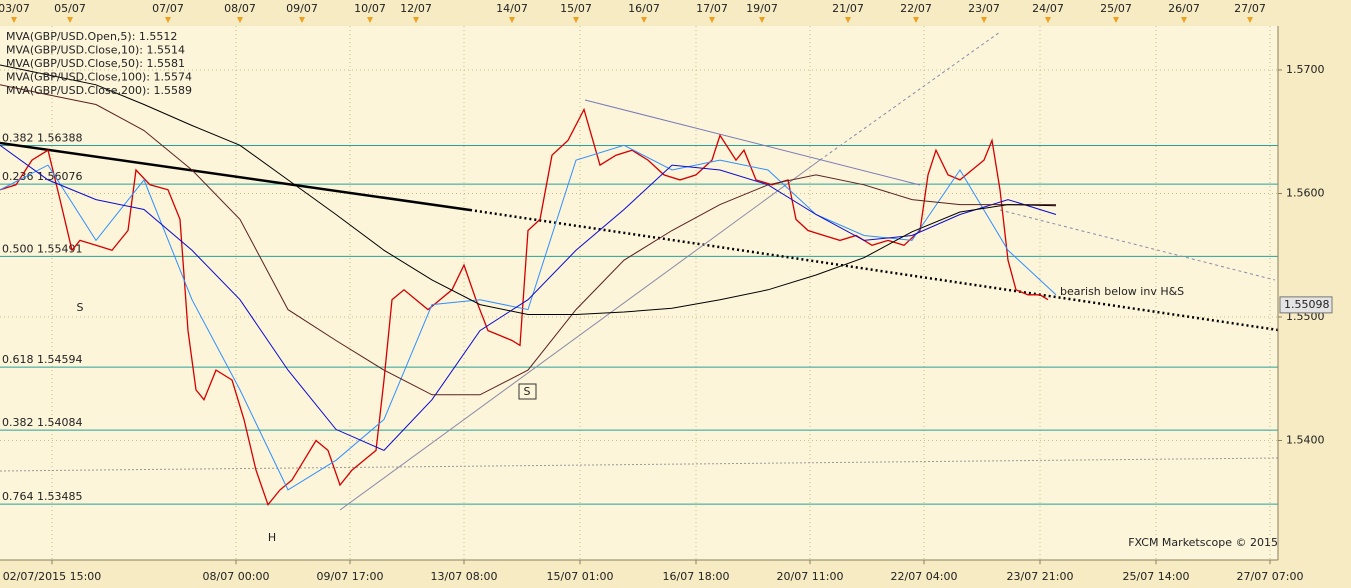 The image size is (1351, 588). What do you see at coordinates (1040, 576) in the screenshot?
I see `x-tick-label: 23/07 21:00` at bounding box center [1040, 576].